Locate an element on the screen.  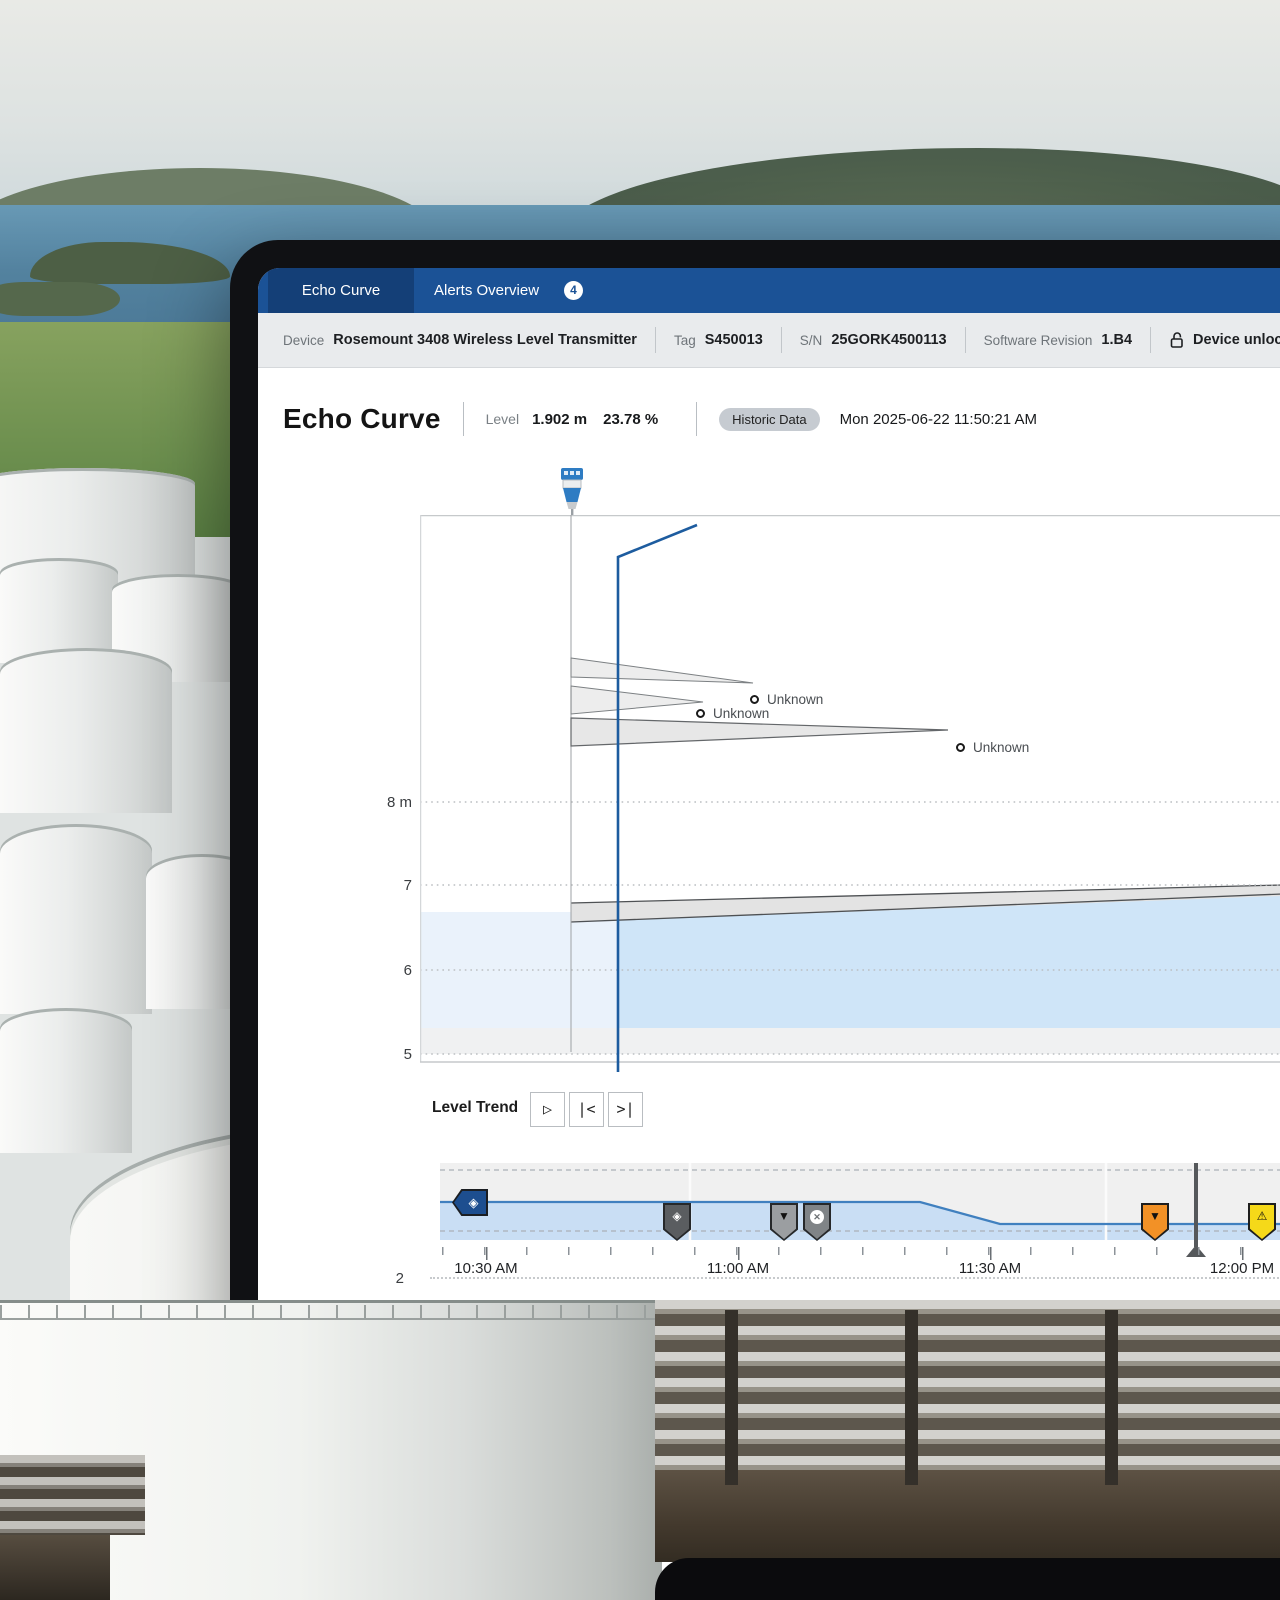
skip-end-icon: >| is located at coordinates (625, 1109).